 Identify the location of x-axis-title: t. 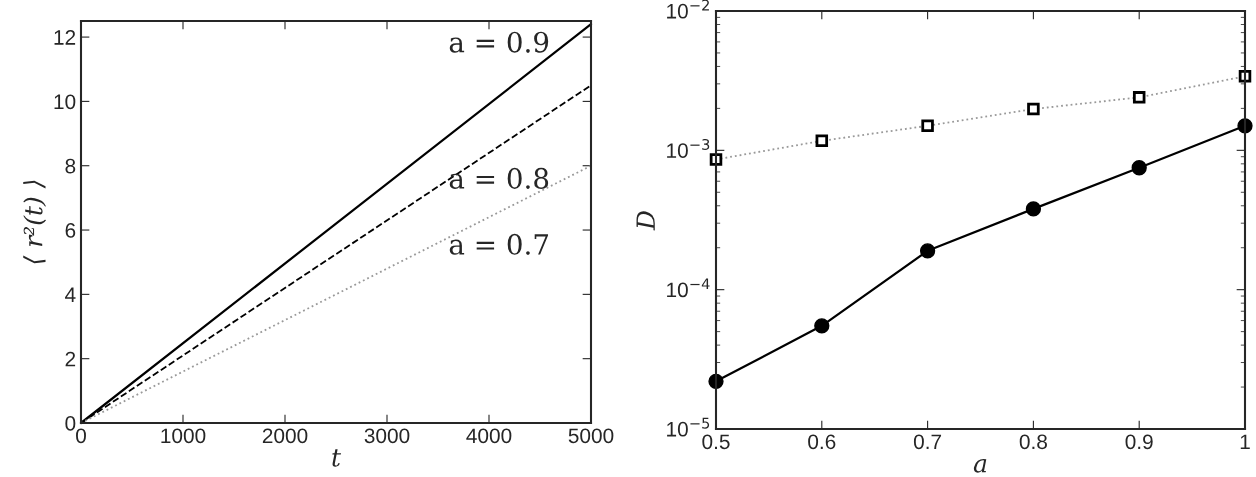
(337, 458).